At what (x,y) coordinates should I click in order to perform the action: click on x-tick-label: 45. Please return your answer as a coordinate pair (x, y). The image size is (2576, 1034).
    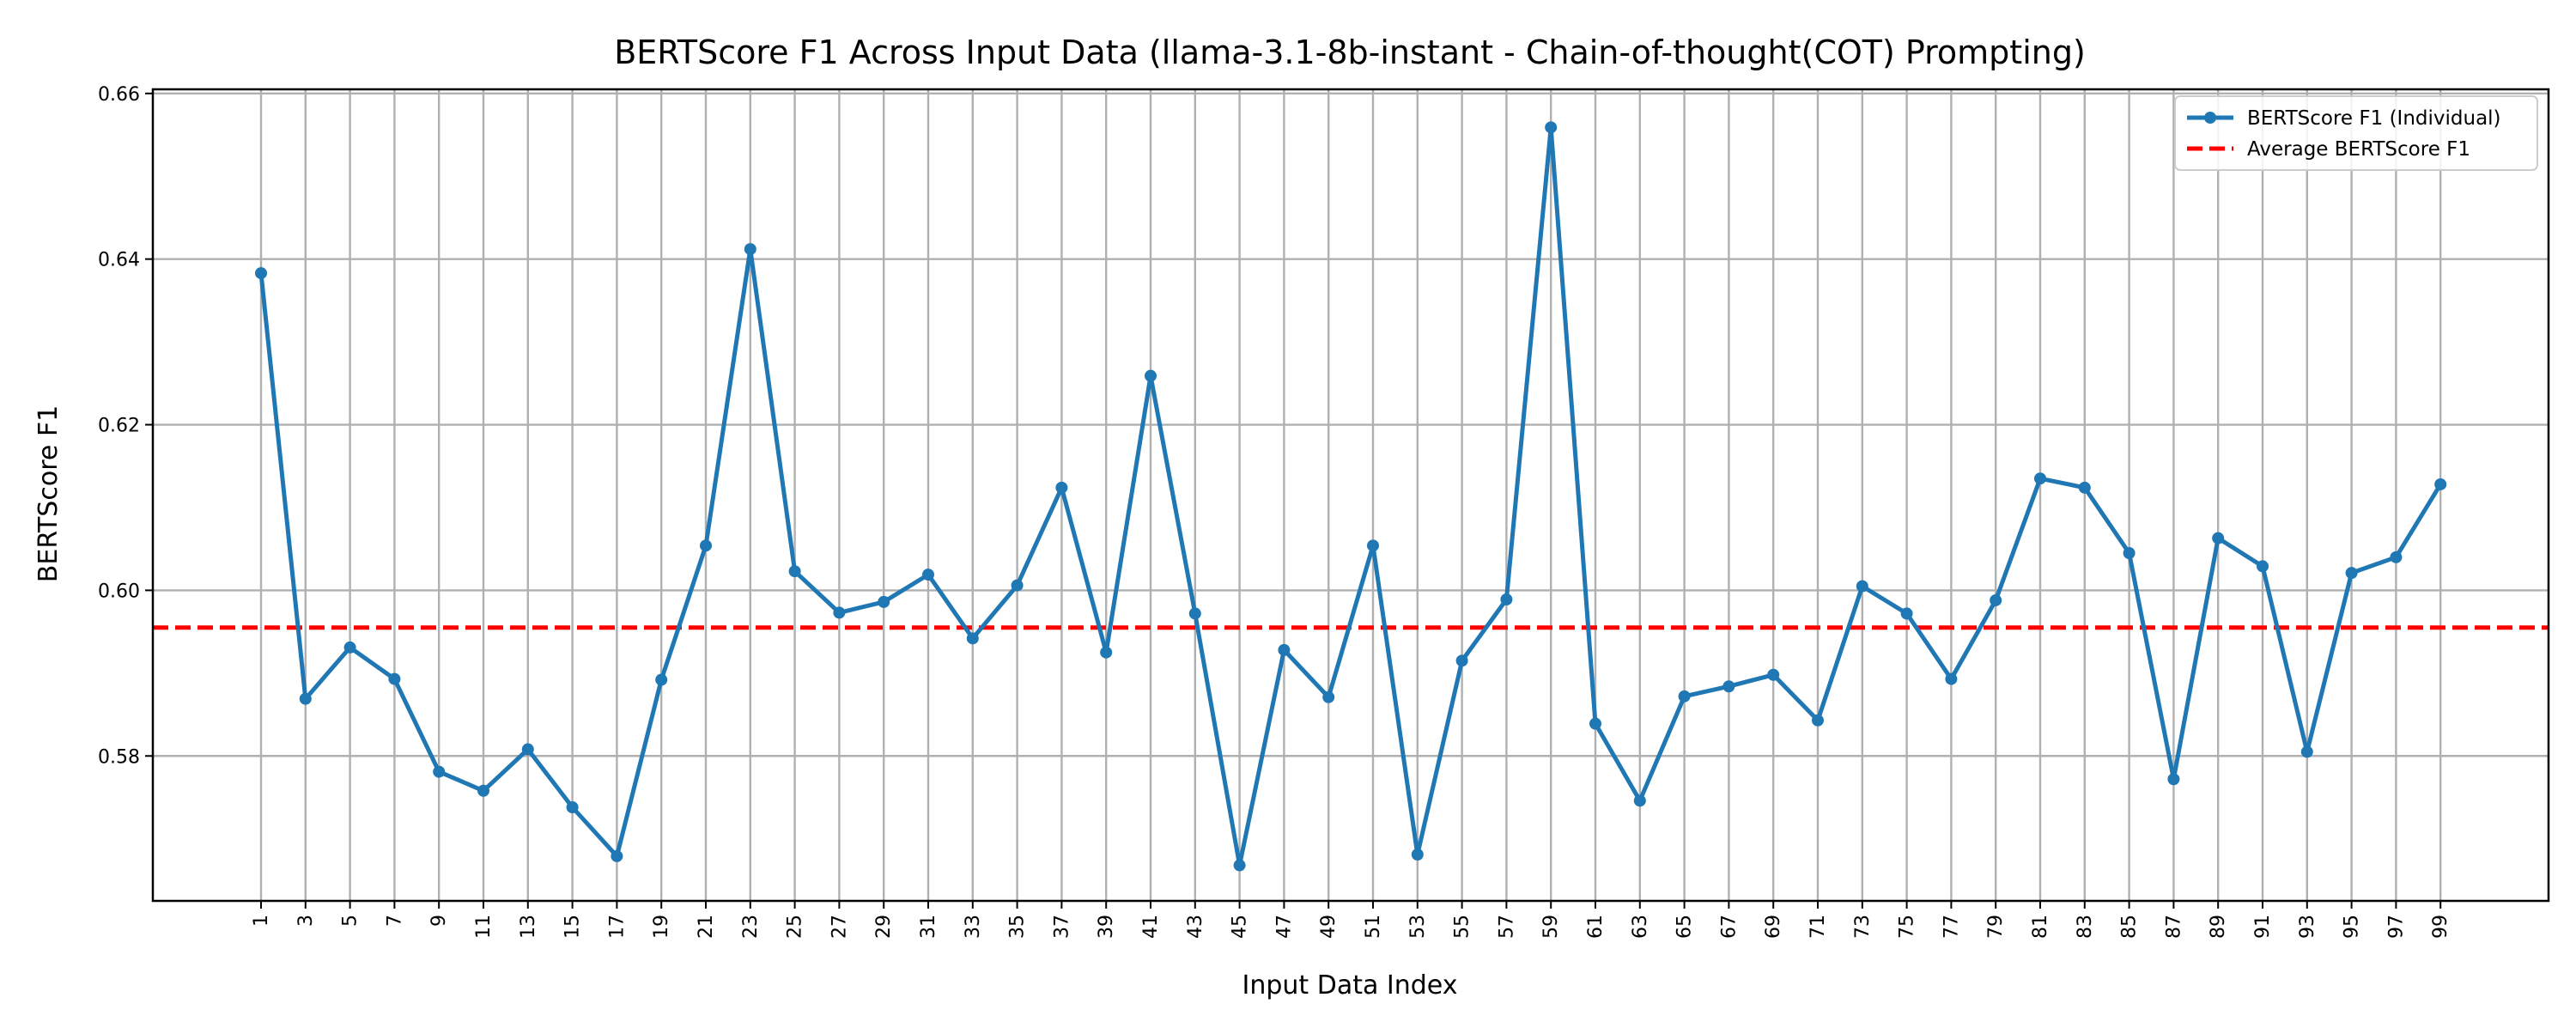
    Looking at the image, I should click on (1240, 927).